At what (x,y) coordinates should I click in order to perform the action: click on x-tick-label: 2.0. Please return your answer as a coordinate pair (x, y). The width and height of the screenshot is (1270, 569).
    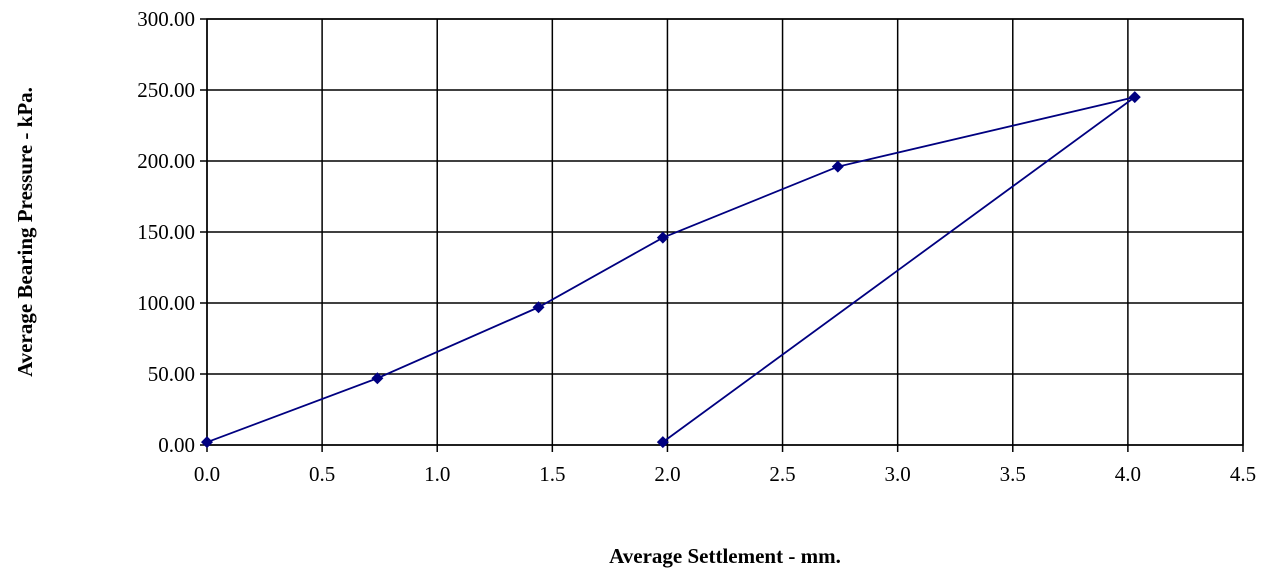
    Looking at the image, I should click on (667, 474).